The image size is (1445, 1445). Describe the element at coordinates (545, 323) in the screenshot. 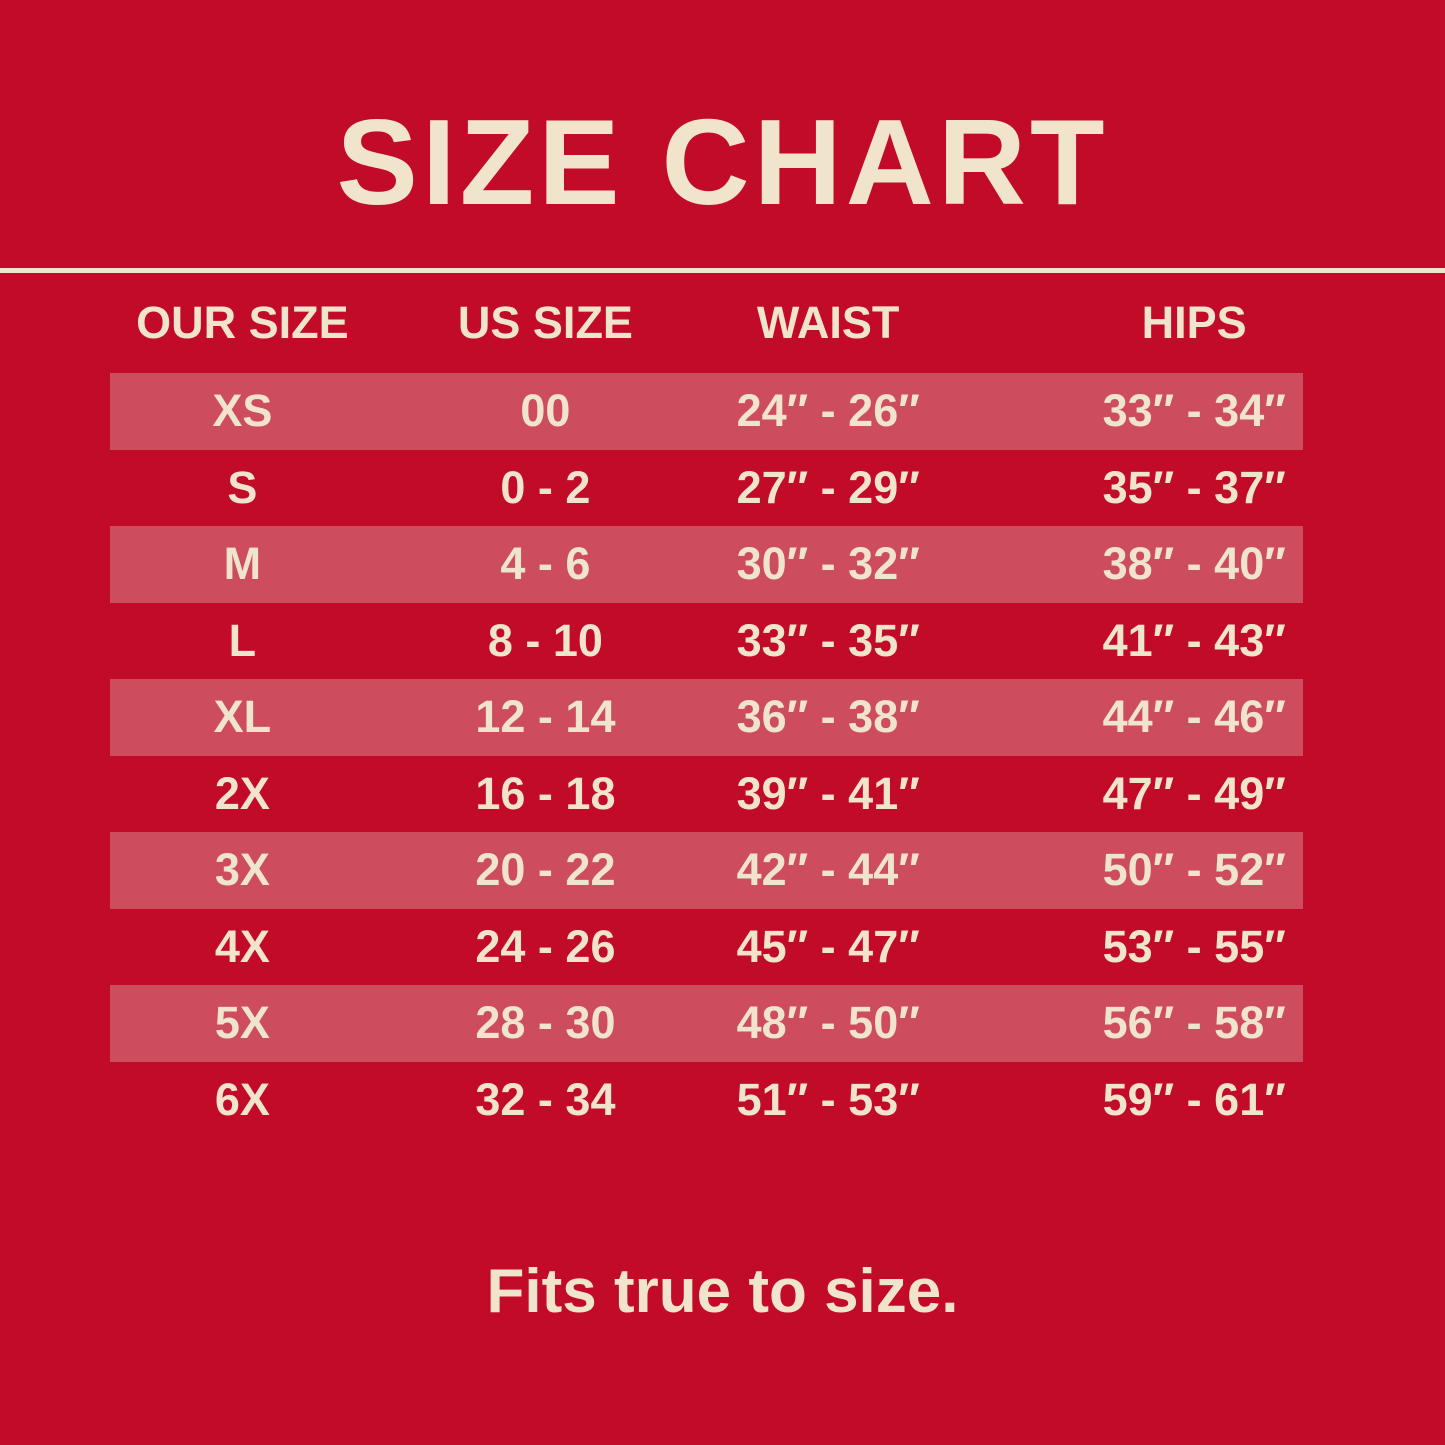

I see `column-header-us-size: US SIZE` at that location.